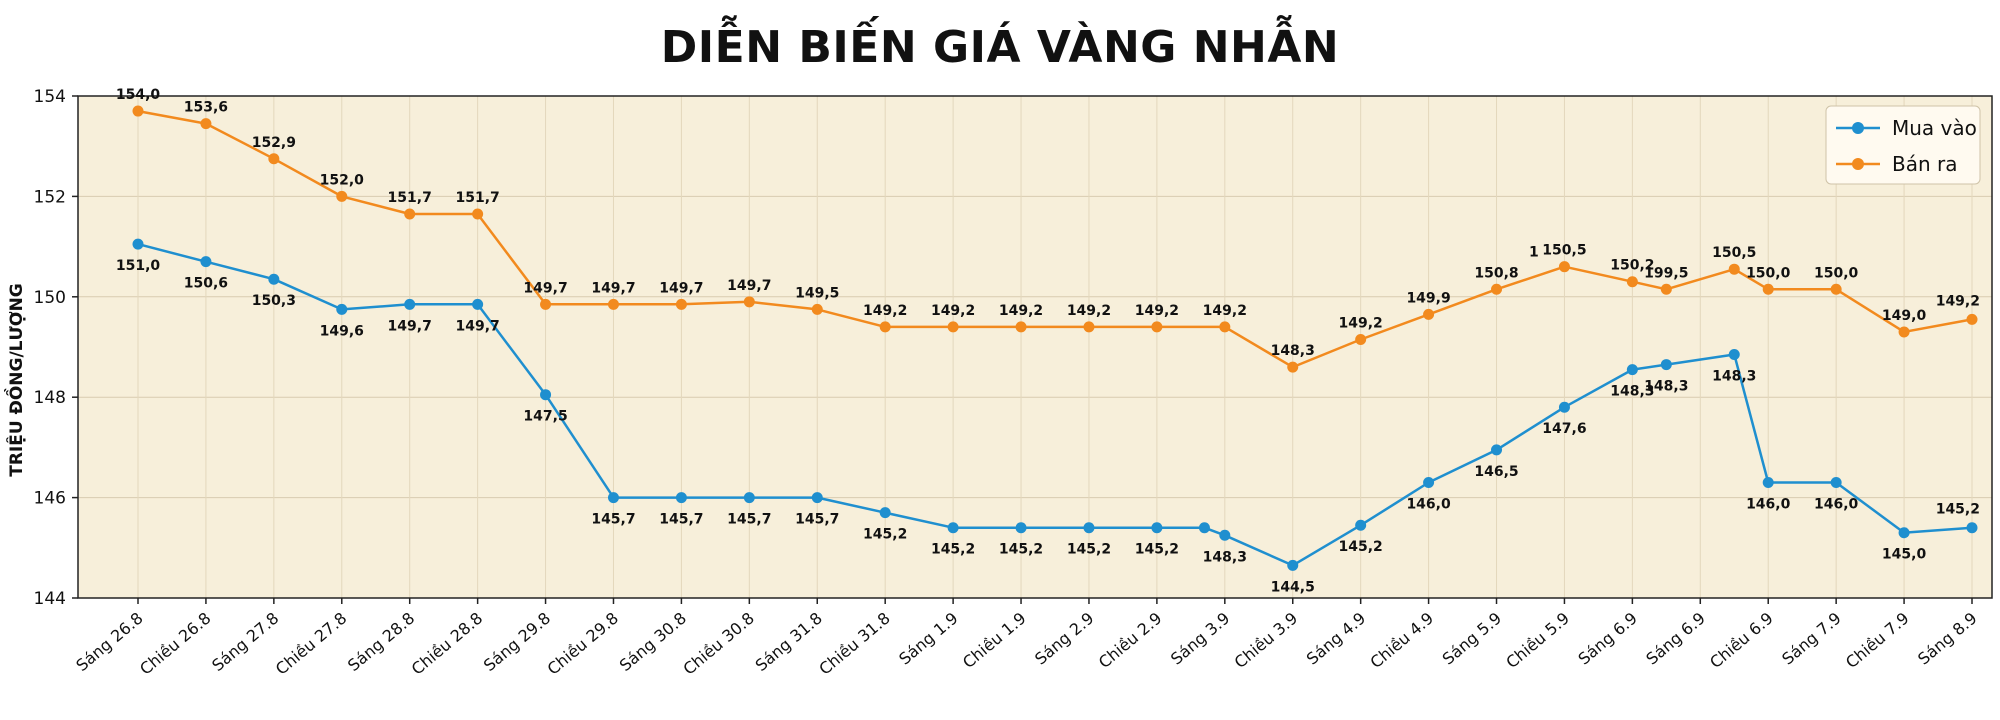 The height and width of the screenshot is (720, 2000). What do you see at coordinates (1934, 128) in the screenshot?
I see `legend-entry: Mua vào` at bounding box center [1934, 128].